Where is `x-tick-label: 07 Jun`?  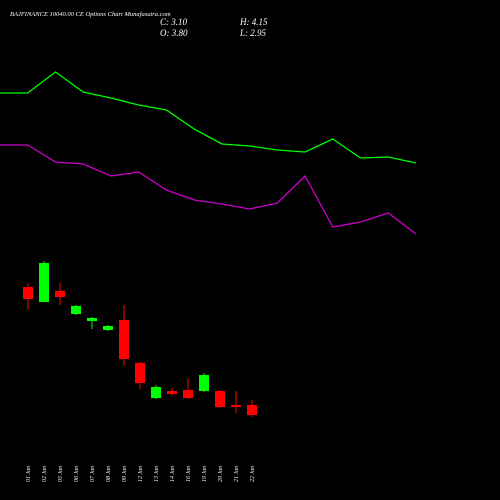 x-tick-label: 07 Jun is located at coordinates (93, 474).